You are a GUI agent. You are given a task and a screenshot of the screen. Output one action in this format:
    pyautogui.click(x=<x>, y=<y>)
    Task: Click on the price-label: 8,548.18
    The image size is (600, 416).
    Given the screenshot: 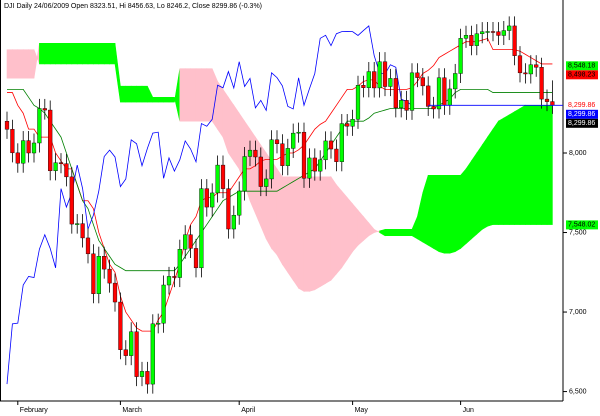 What is the action you would take?
    pyautogui.click(x=581, y=66)
    